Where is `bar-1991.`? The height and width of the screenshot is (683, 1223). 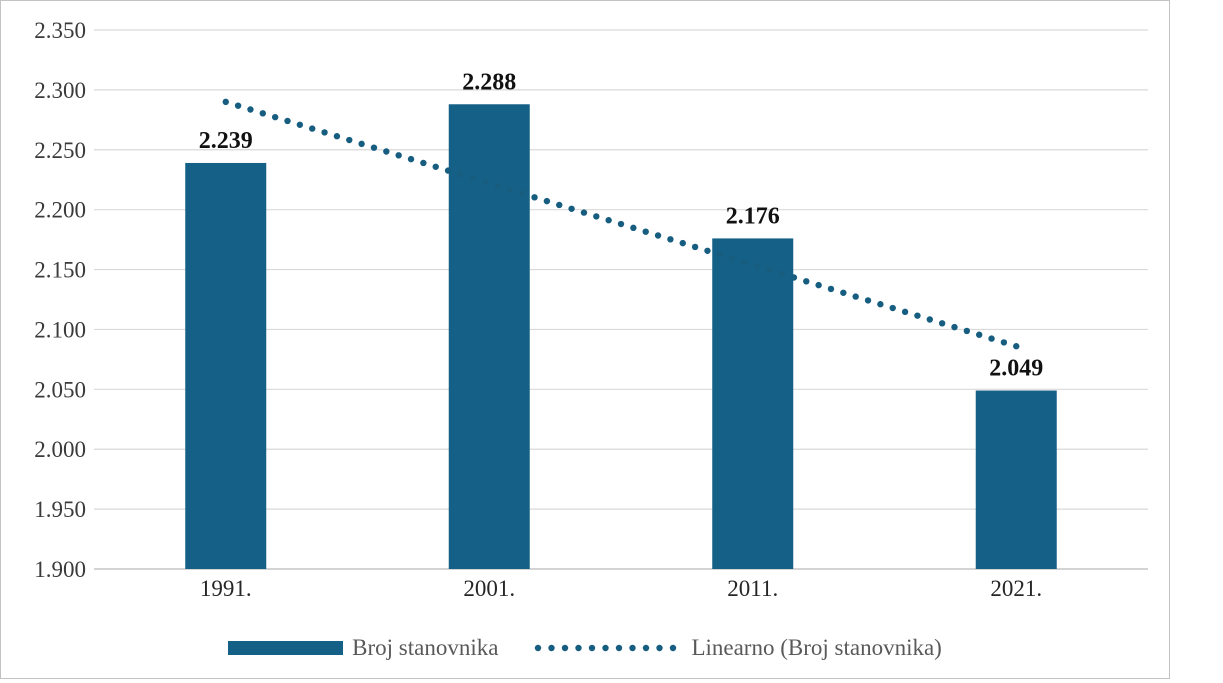 bar-1991. is located at coordinates (226, 365).